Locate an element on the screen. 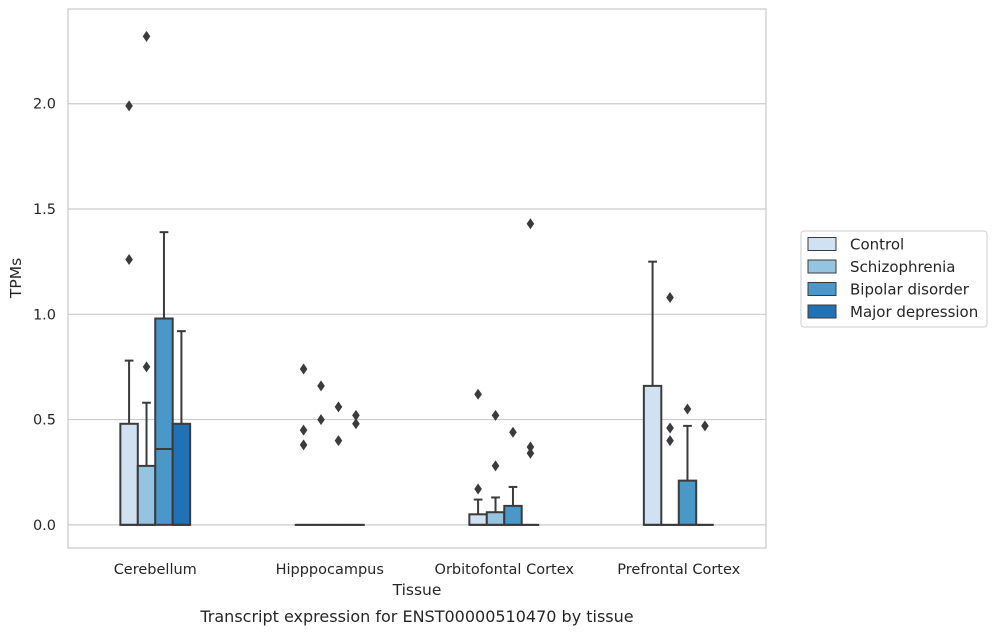  x-axis-label: Tissue is located at coordinates (417, 590).